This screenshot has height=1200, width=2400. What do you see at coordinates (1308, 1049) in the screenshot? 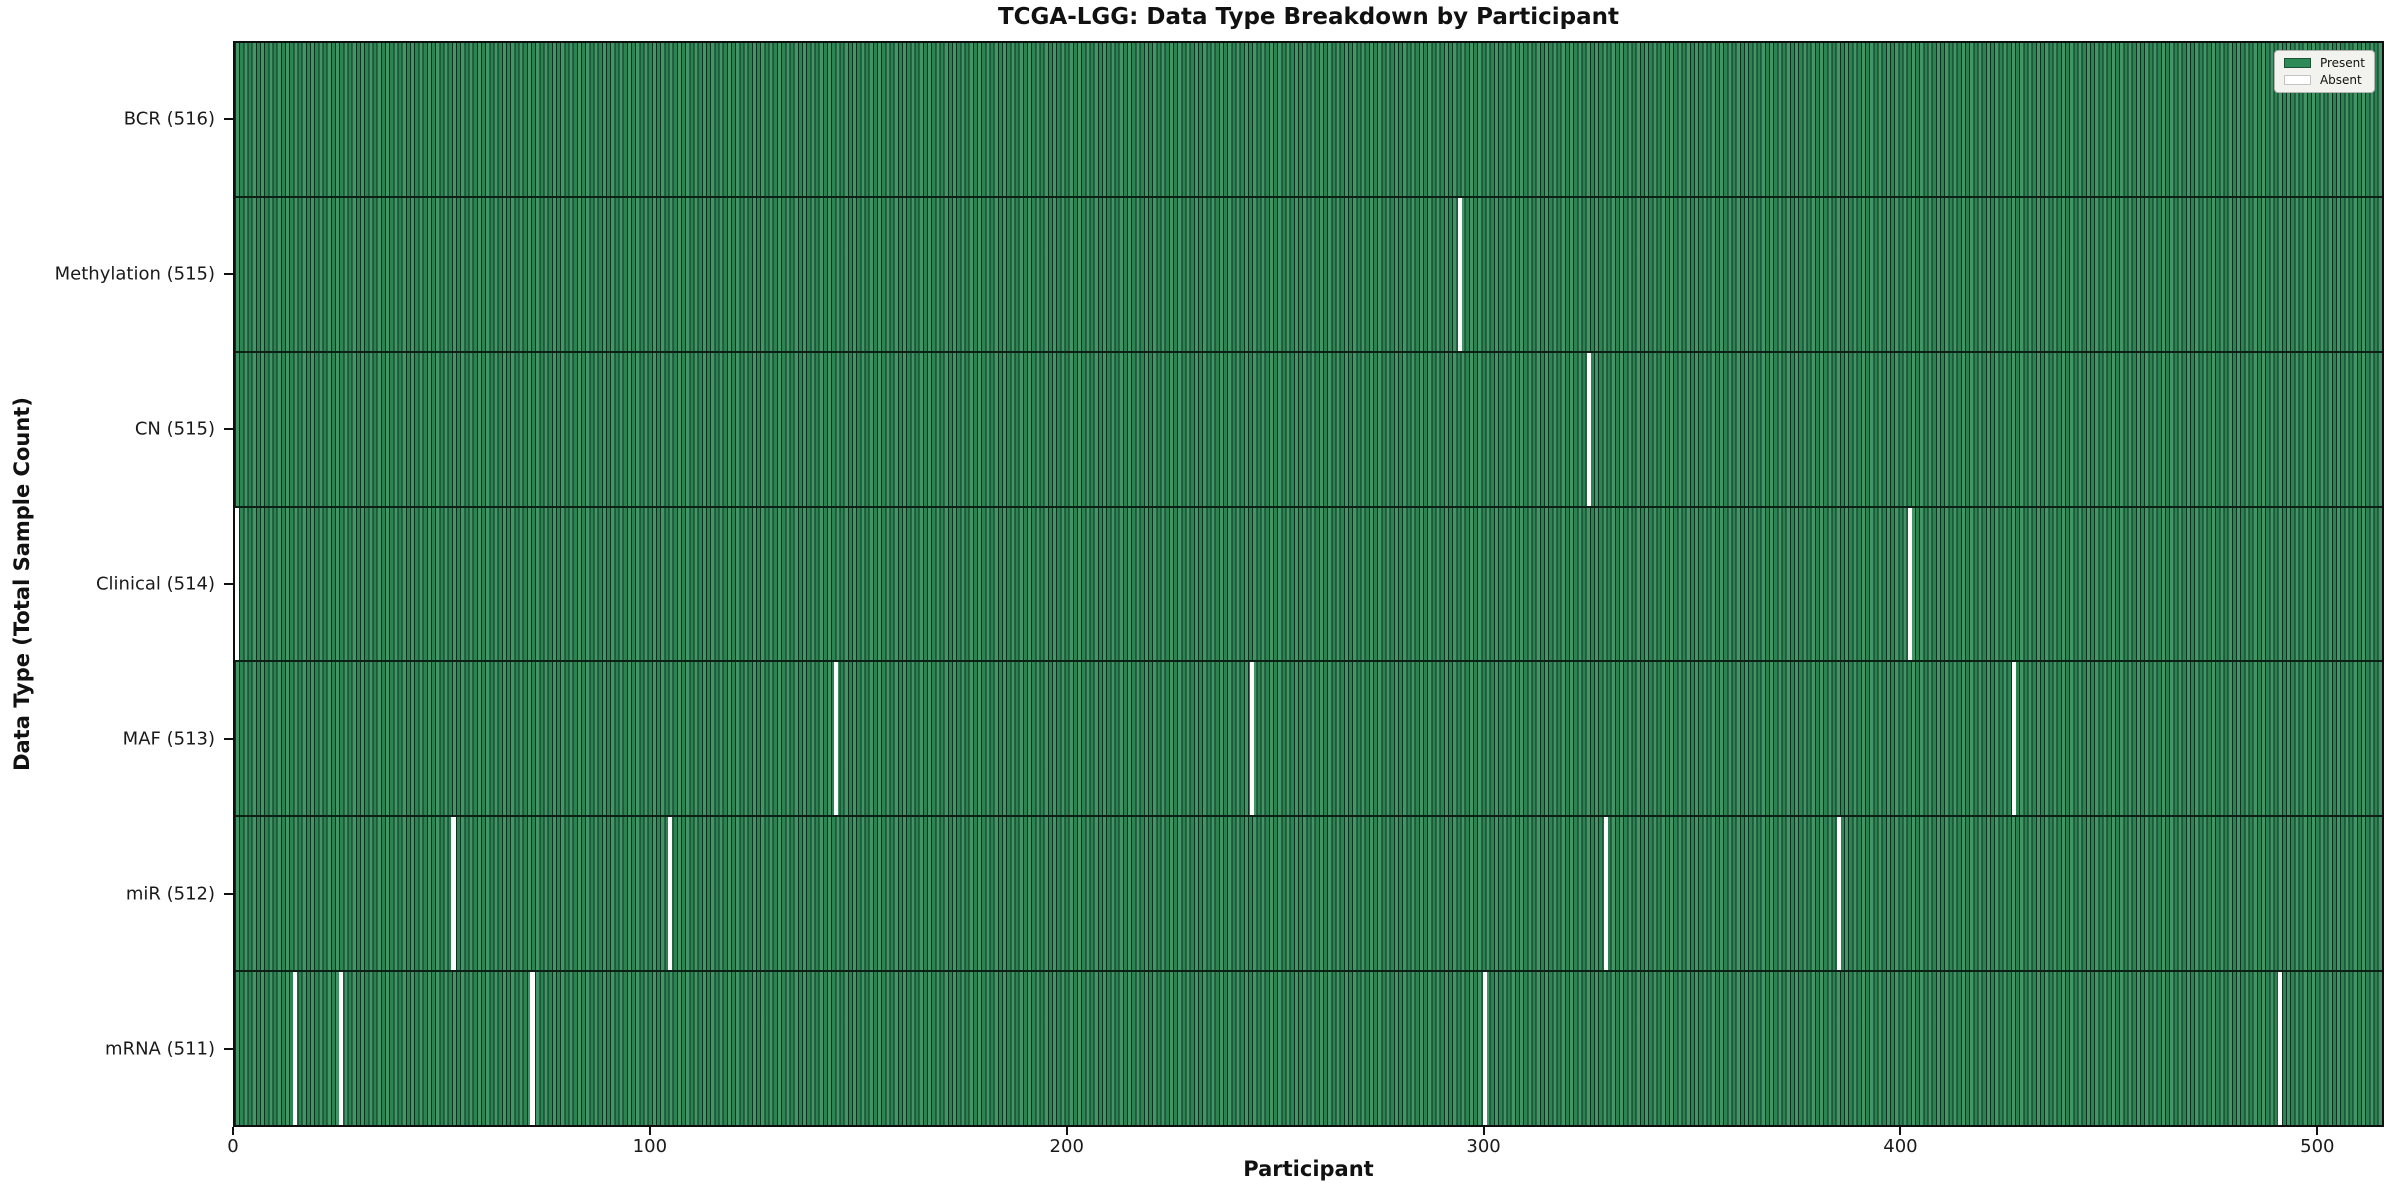
I see `heatmap-row-mrna` at bounding box center [1308, 1049].